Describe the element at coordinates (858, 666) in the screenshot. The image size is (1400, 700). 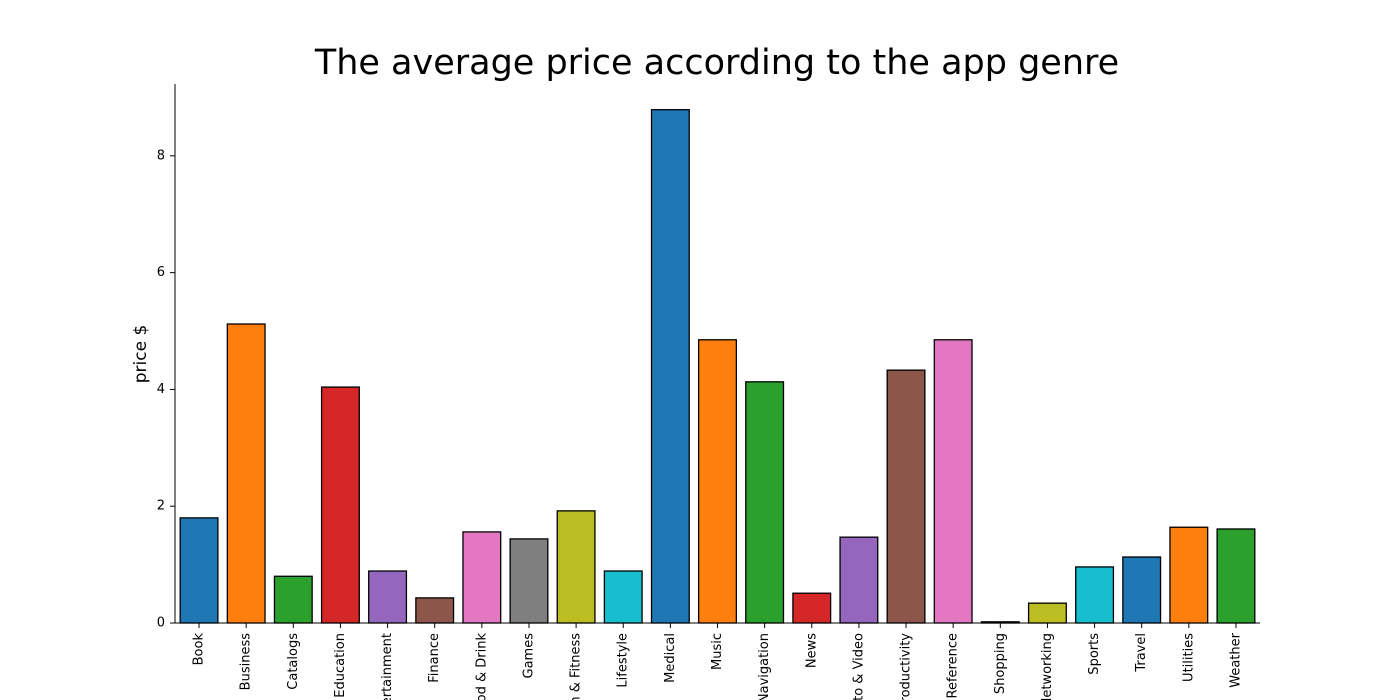
I see `x-tick-label: Photo & Video` at that location.